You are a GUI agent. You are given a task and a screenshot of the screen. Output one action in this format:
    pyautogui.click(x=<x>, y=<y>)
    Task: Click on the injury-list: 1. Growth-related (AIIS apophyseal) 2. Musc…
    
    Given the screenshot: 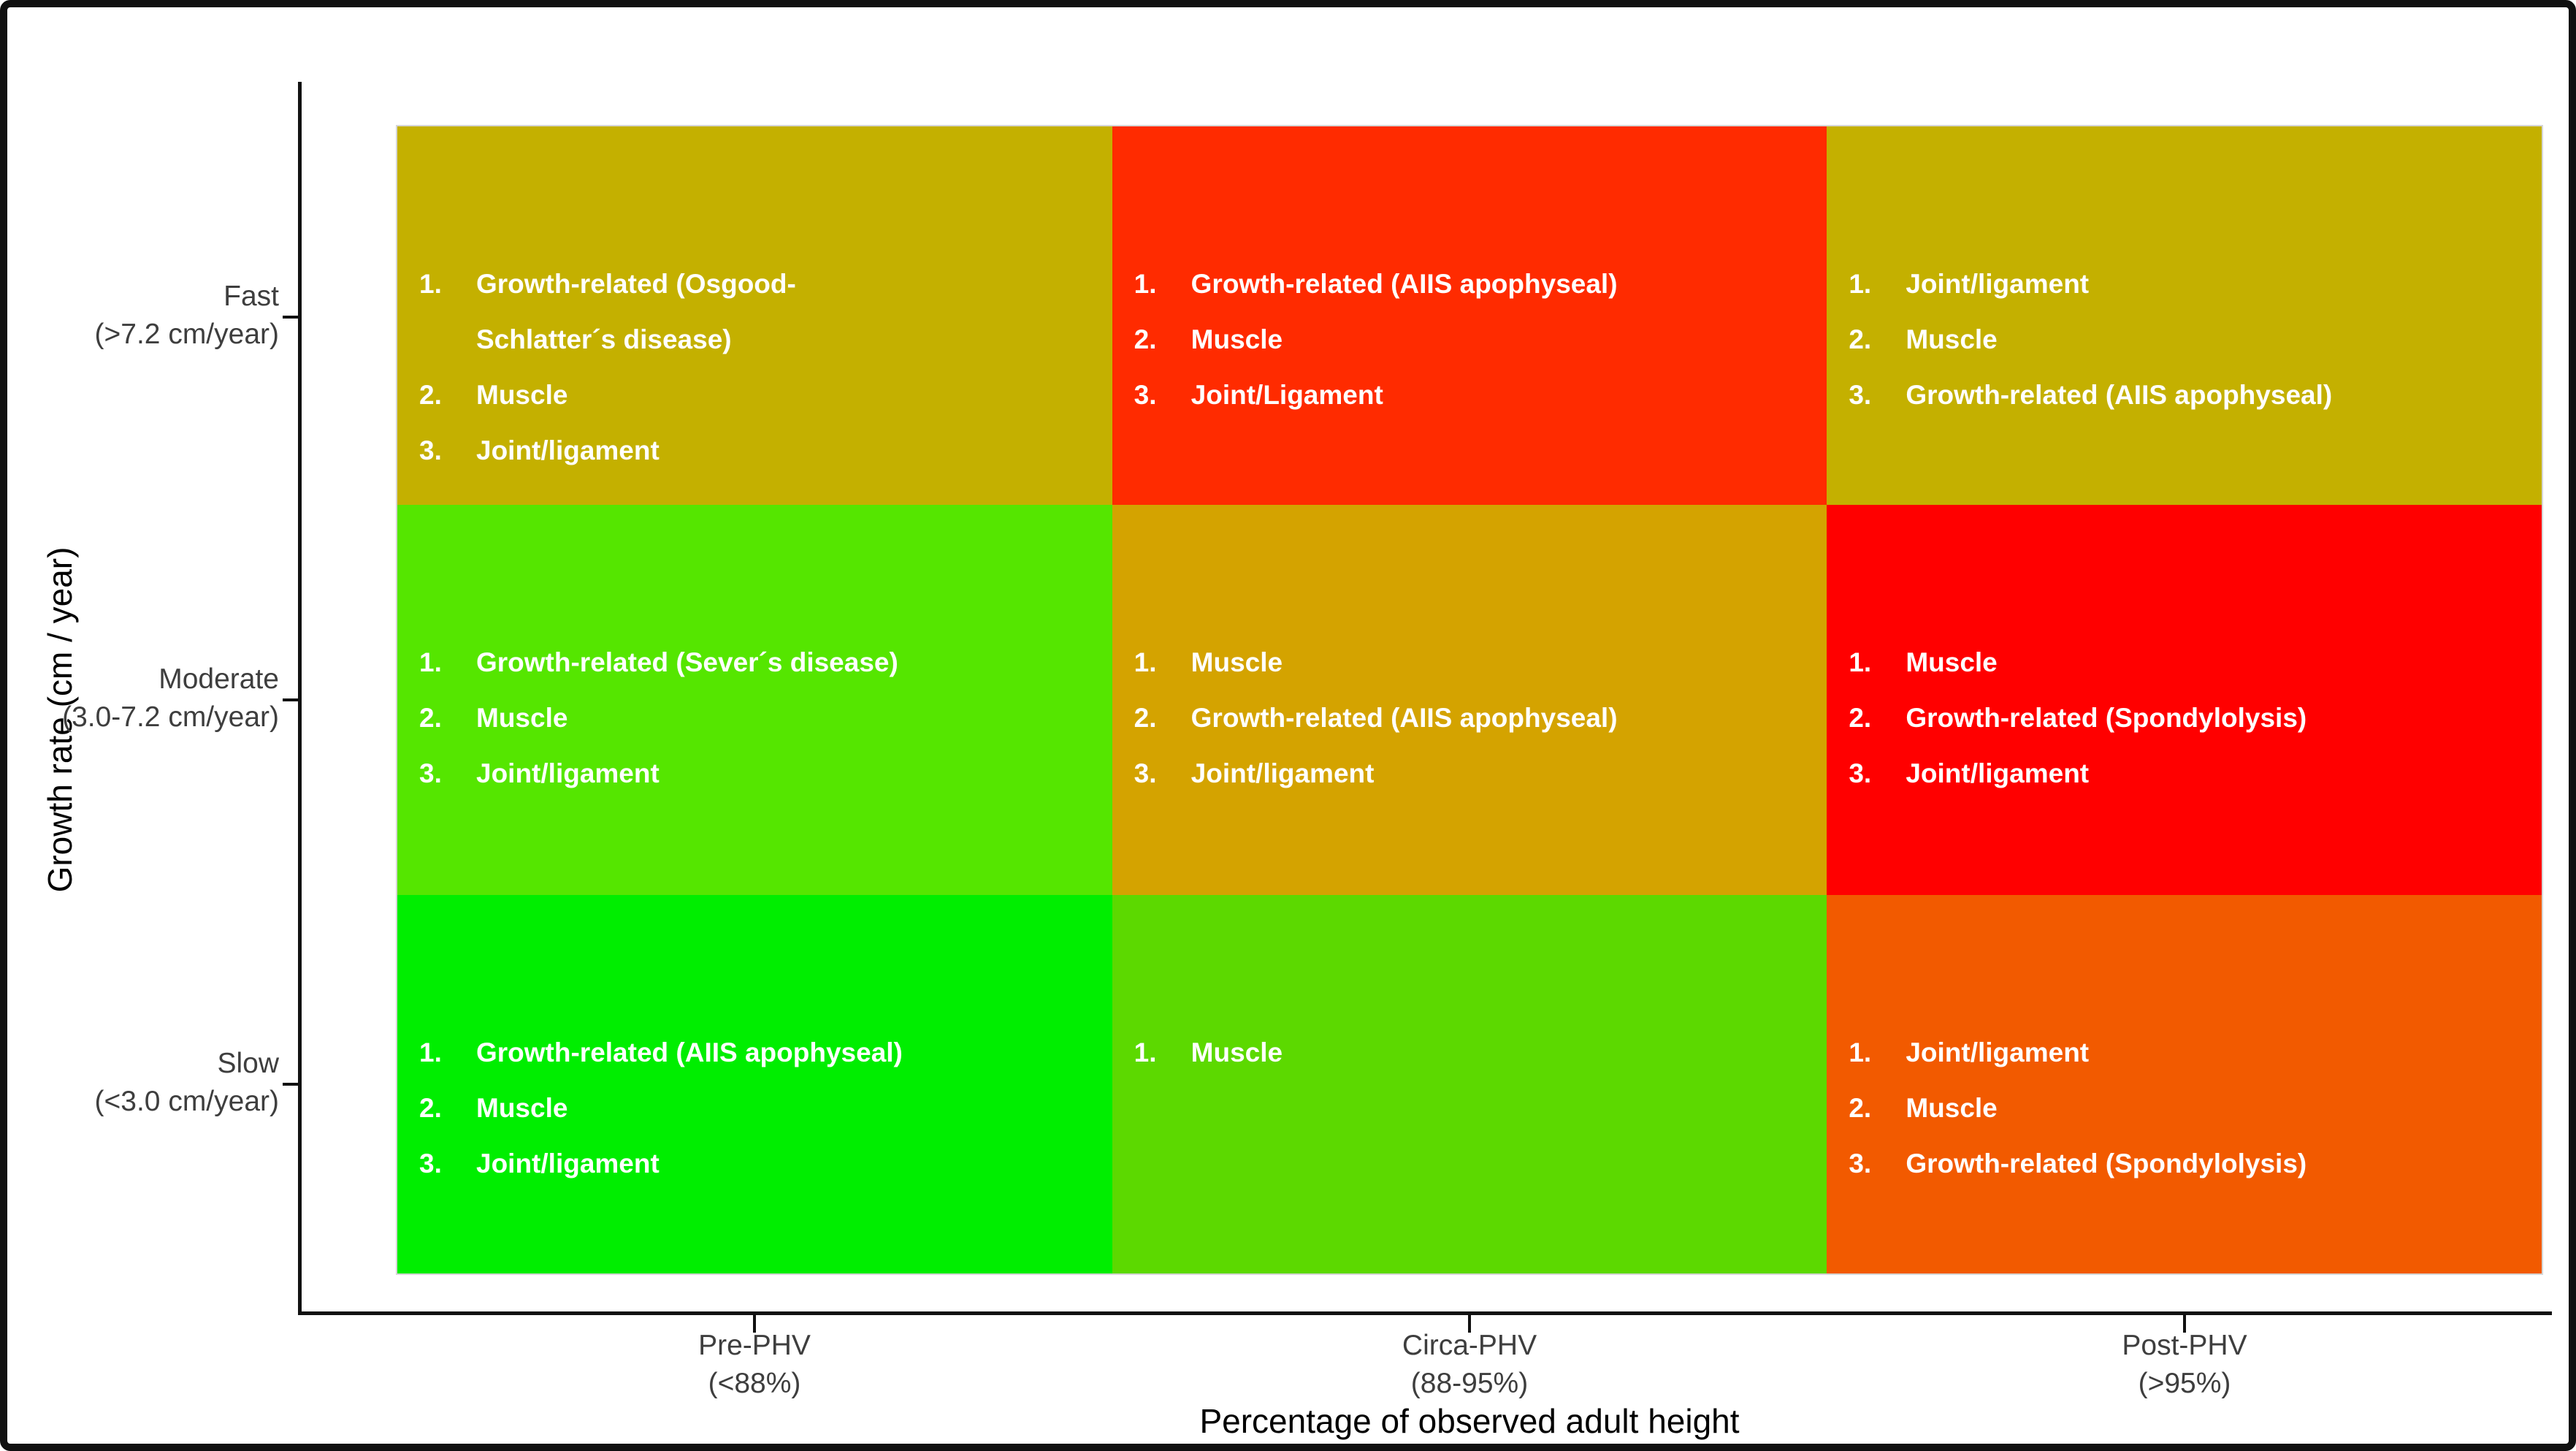 What is the action you would take?
    pyautogui.click(x=1474, y=339)
    